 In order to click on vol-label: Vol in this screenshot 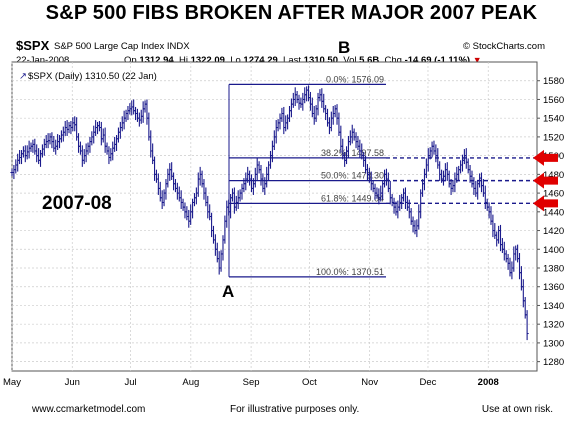, I will do `click(350, 60)`.